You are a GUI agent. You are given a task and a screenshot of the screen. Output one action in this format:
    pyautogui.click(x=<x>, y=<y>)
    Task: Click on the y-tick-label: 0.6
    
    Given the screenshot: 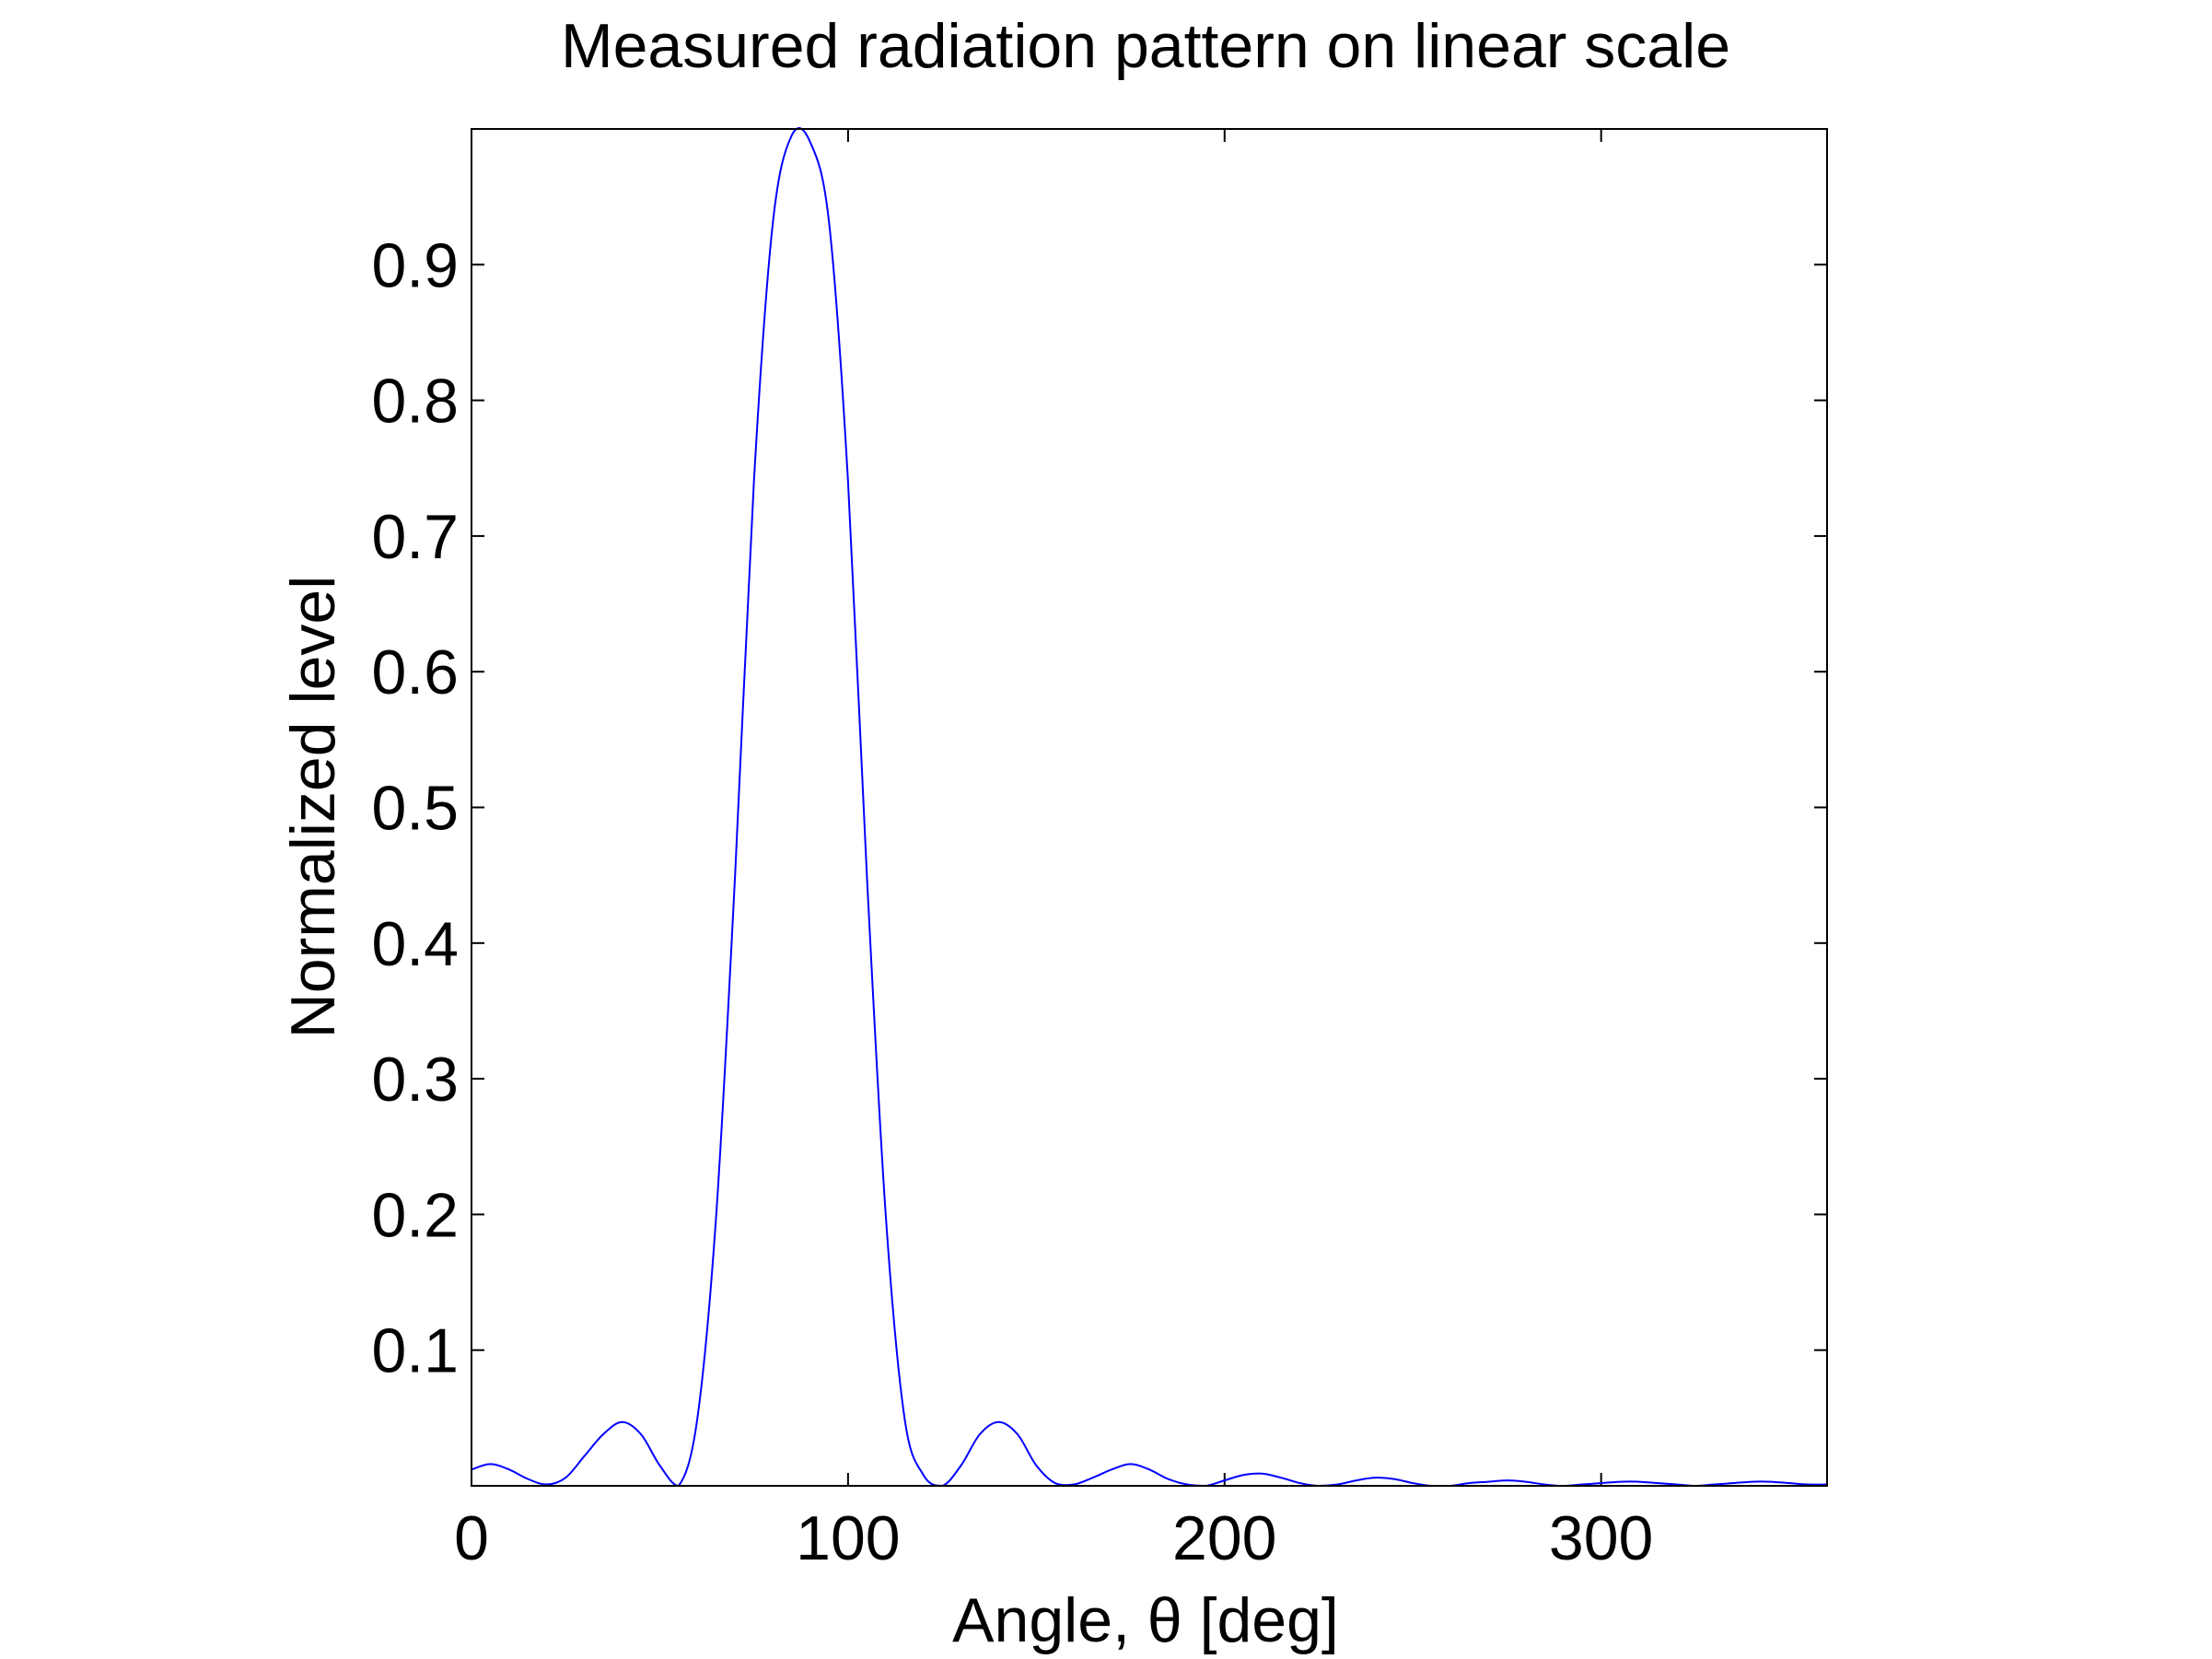 What is the action you would take?
    pyautogui.click(x=415, y=672)
    